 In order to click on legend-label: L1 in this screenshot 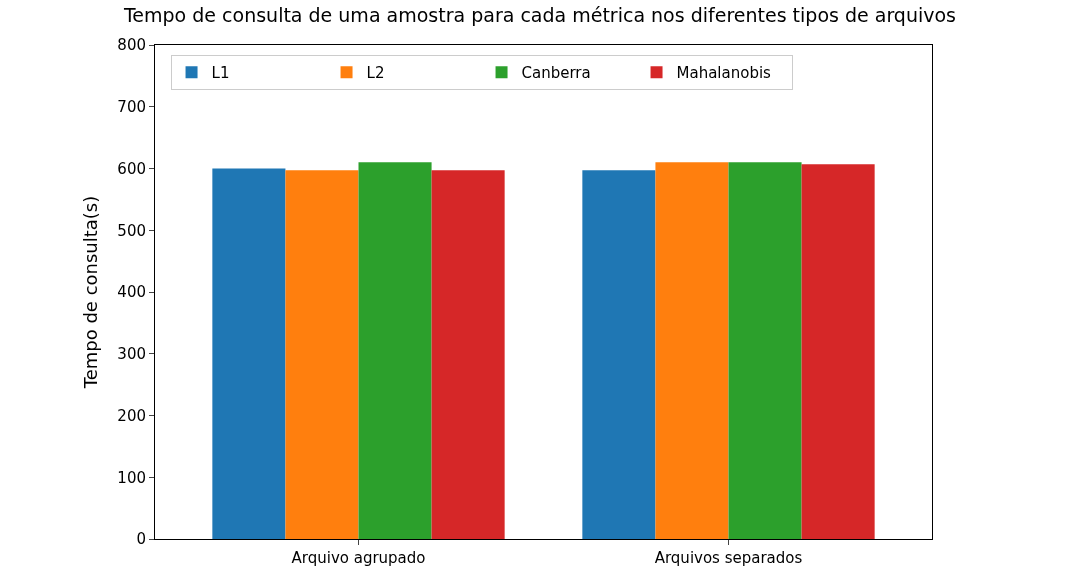, I will do `click(220, 72)`.